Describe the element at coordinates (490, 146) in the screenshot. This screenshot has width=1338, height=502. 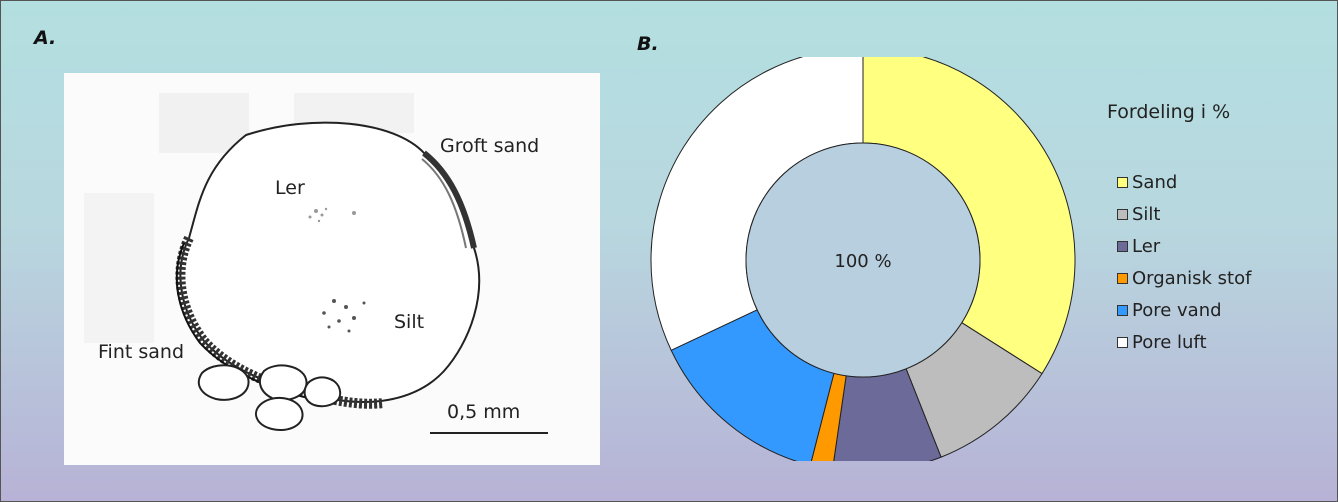
I see `groft-sand-label: Groft sand` at that location.